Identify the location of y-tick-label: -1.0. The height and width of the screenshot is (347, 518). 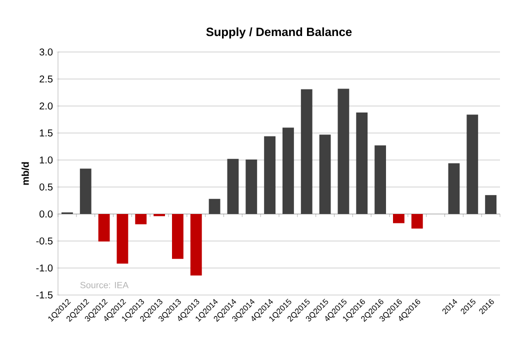
(44, 268).